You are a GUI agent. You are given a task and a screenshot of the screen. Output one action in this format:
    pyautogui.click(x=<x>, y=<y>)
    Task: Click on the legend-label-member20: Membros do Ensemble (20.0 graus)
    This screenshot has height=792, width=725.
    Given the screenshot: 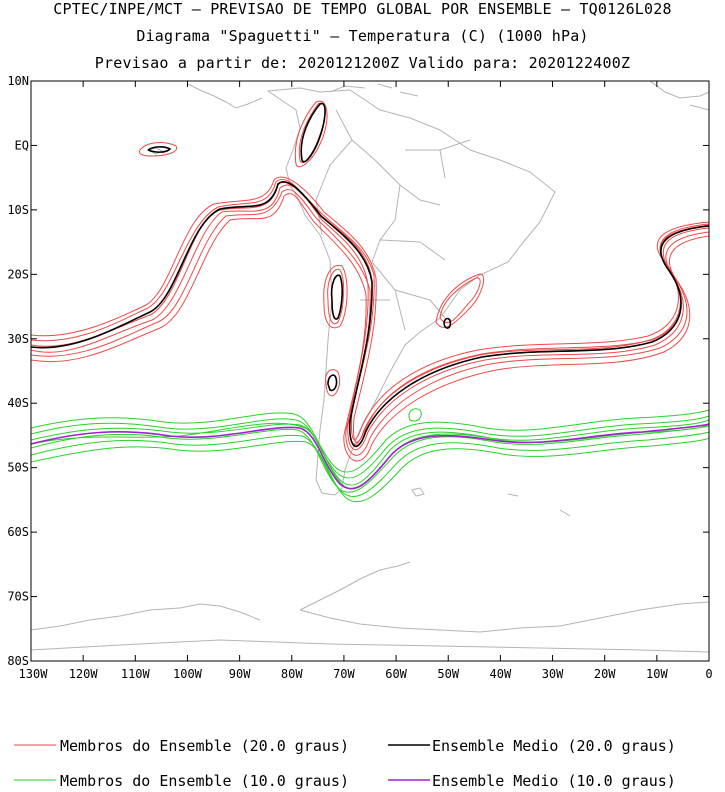 What is the action you would take?
    pyautogui.click(x=204, y=746)
    